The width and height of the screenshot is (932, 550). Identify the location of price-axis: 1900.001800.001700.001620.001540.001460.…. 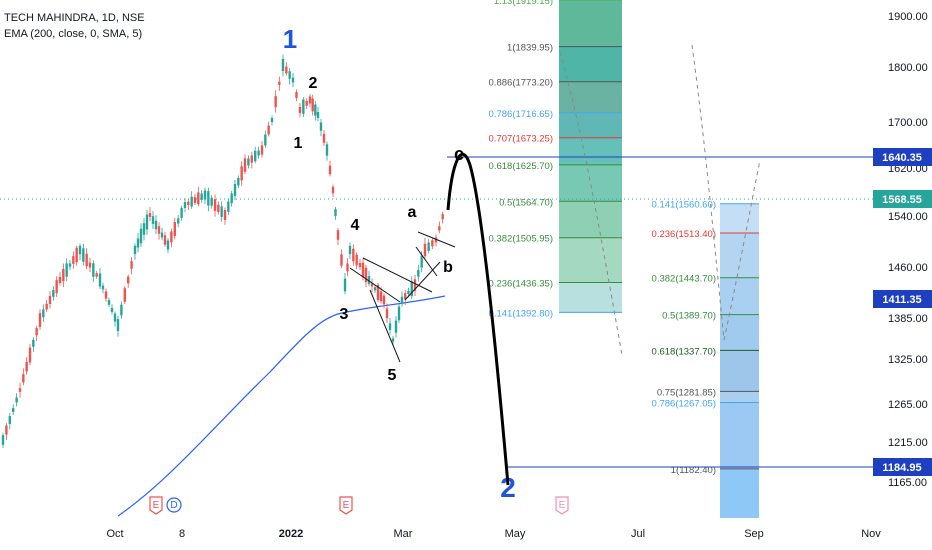
(908, 250).